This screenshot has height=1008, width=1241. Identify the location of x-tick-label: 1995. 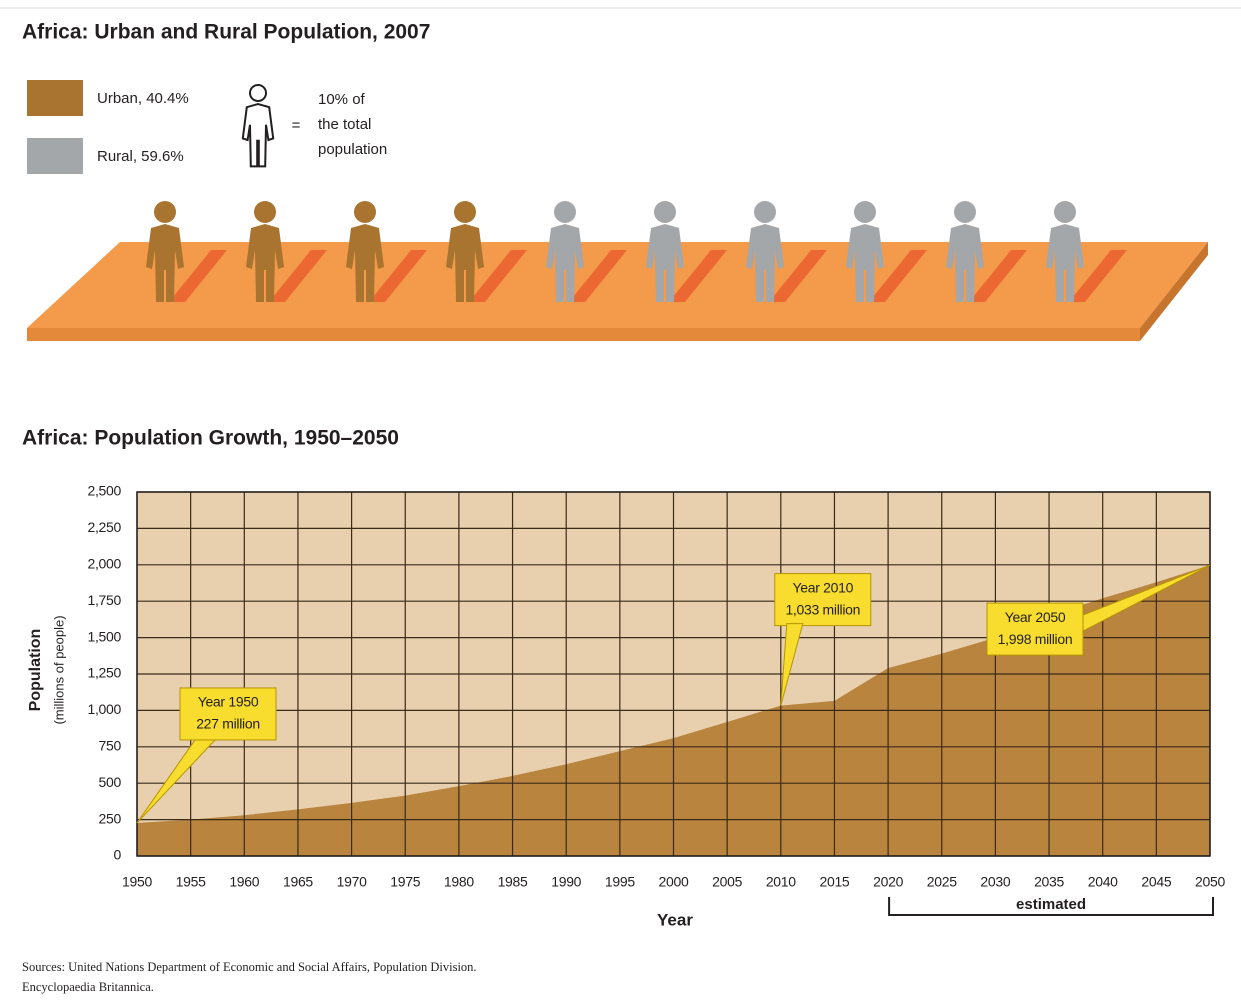
(620, 882).